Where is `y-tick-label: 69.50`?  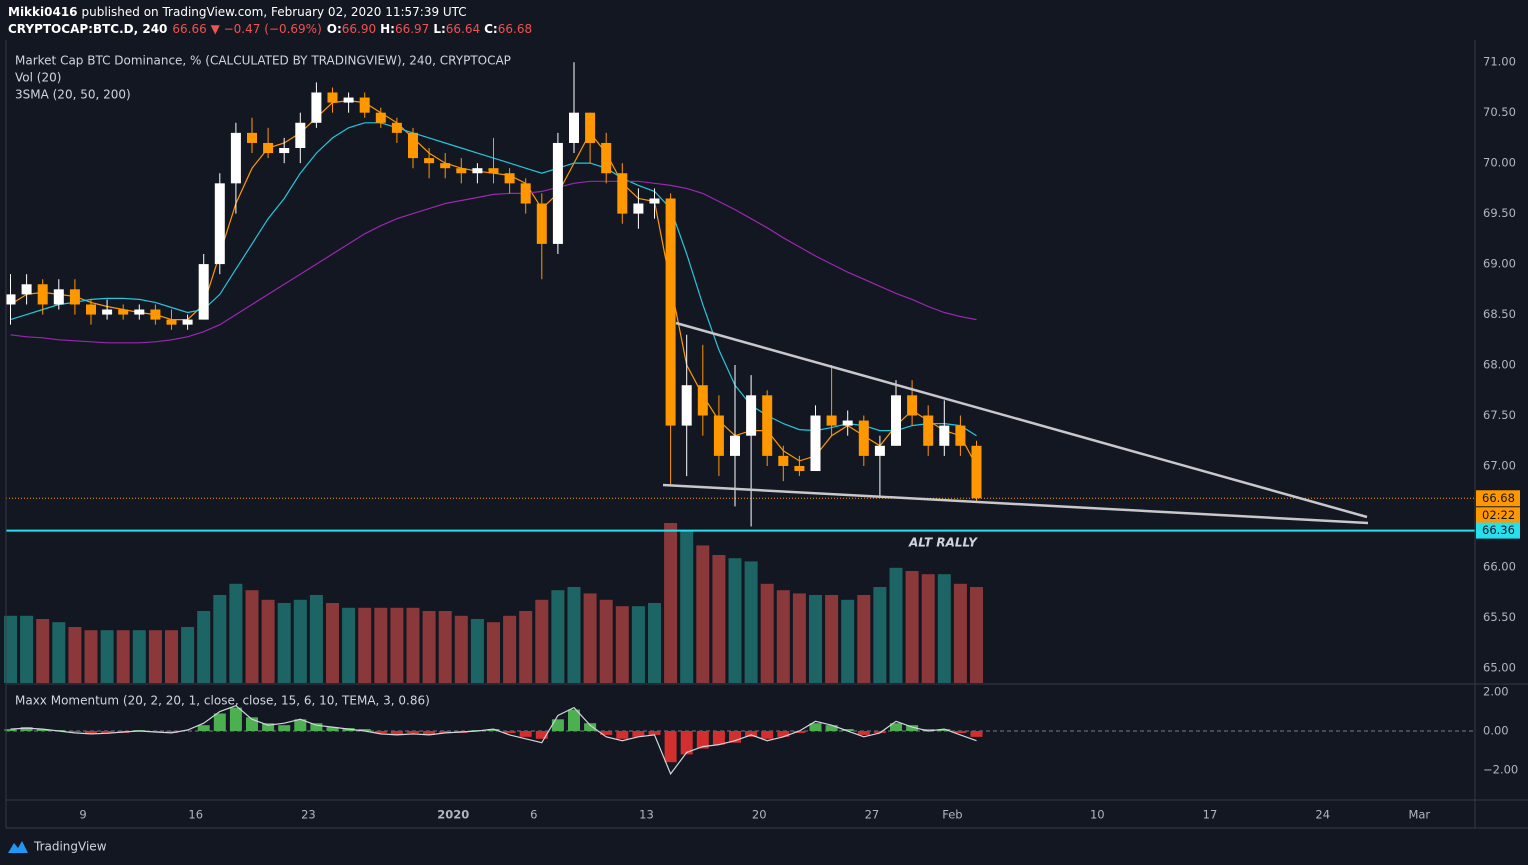
y-tick-label: 69.50 is located at coordinates (1499, 213).